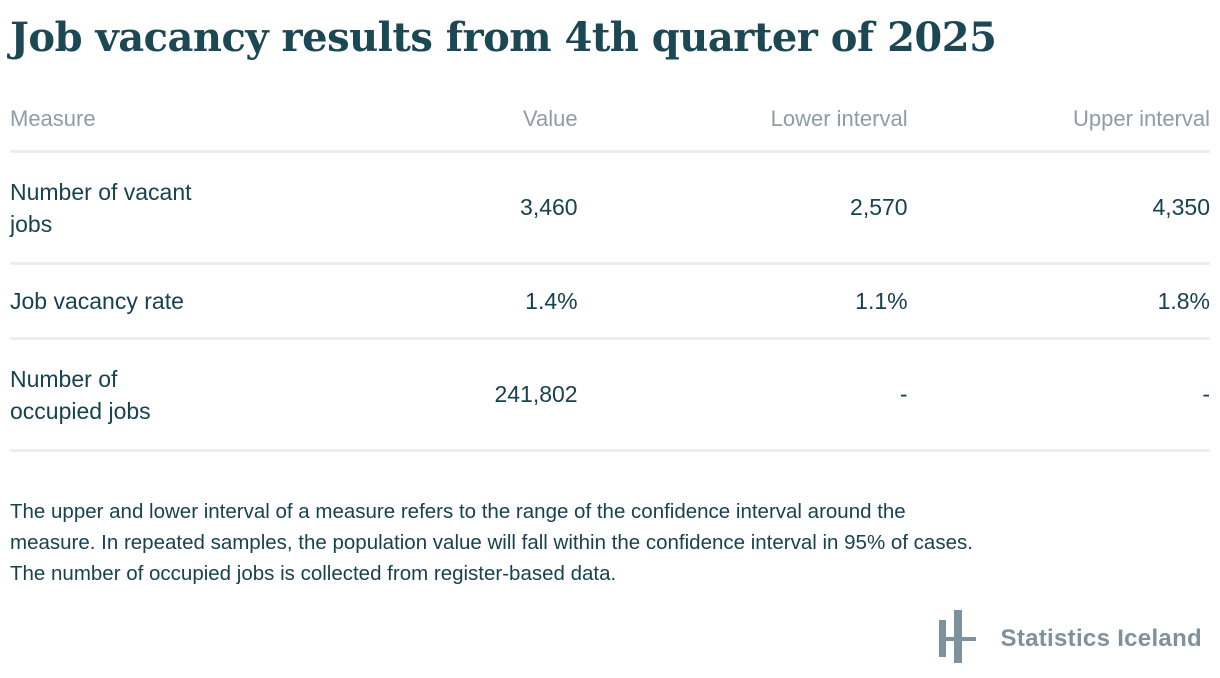  Describe the element at coordinates (1058, 207) in the screenshot. I see `upper-interval-cell: 4,350` at that location.